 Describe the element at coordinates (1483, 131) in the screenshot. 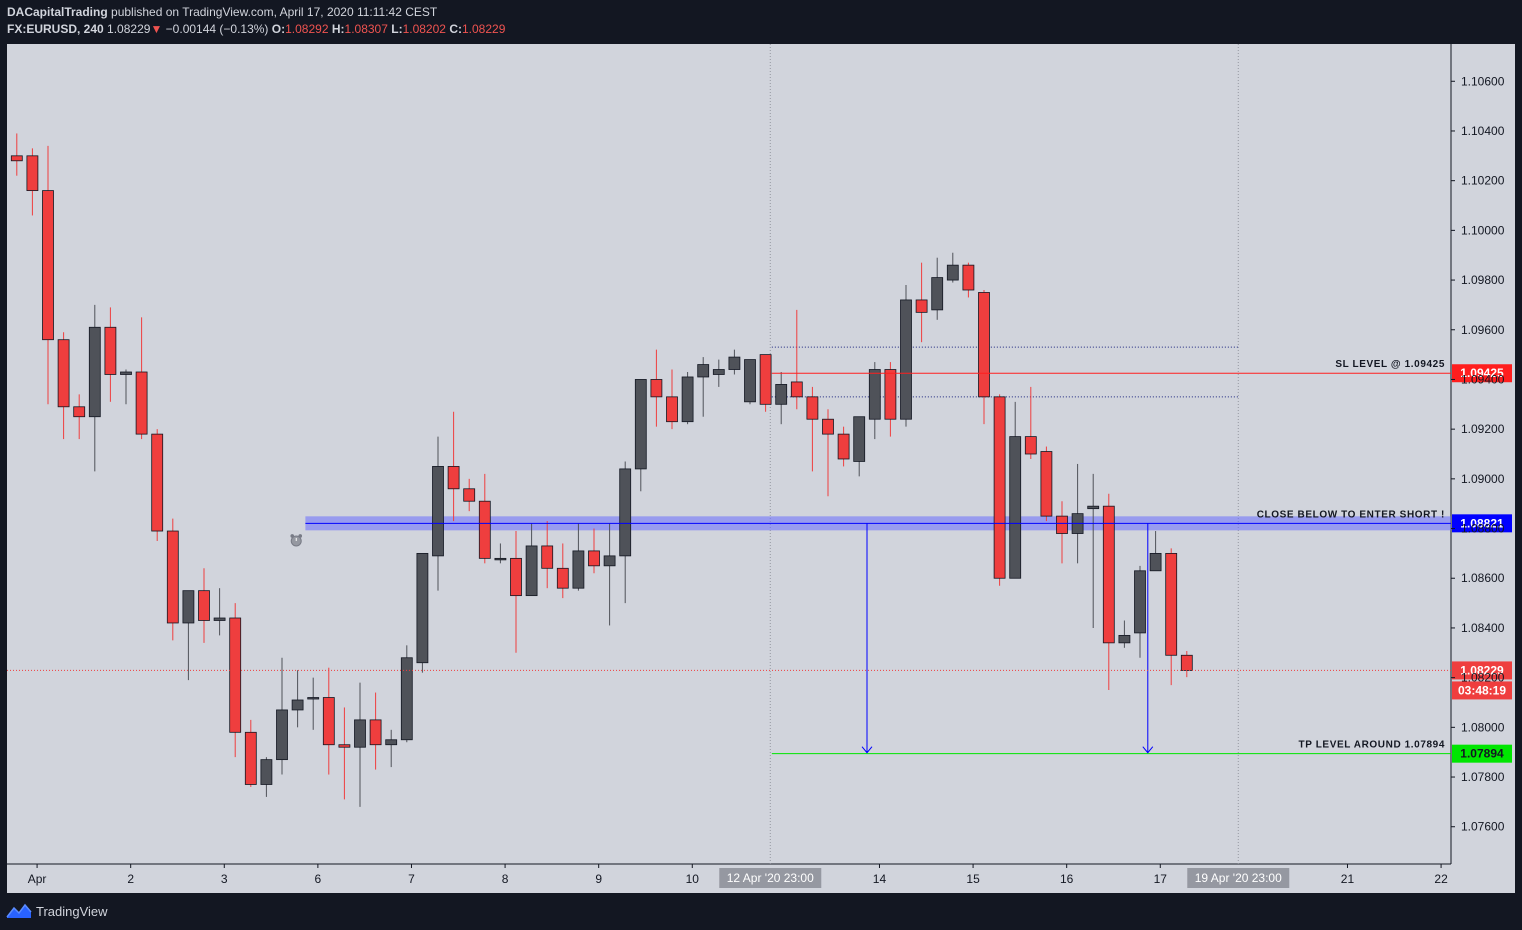

I see `y-tick-label: 1.10400` at that location.